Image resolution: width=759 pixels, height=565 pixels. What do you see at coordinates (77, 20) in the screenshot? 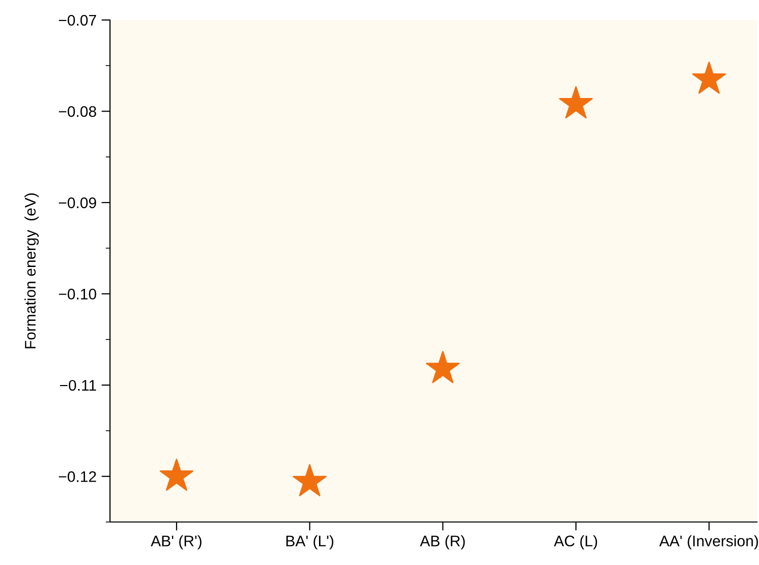
I see `y-tick-label: −0.07` at bounding box center [77, 20].